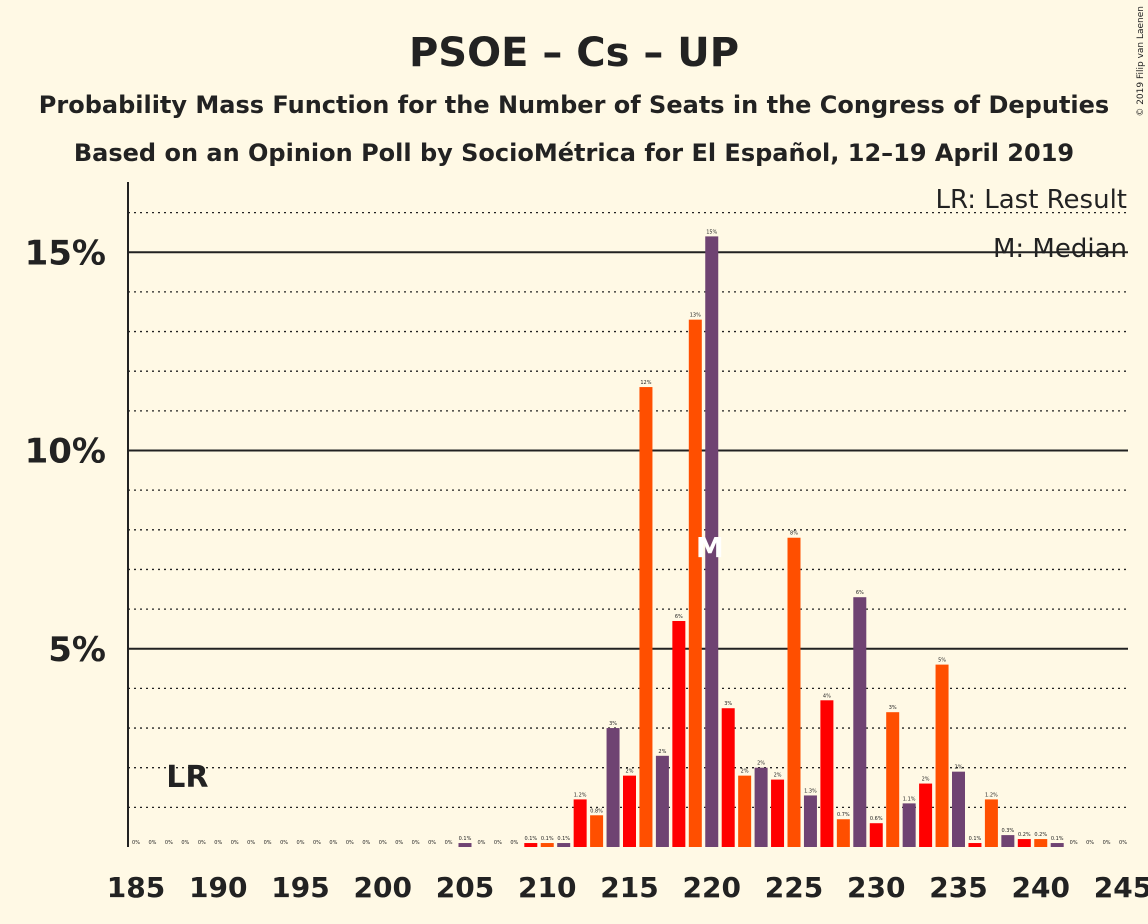 This screenshot has height=924, width=1148. Describe the element at coordinates (794, 534) in the screenshot. I see `bar-value-label: 8%` at that location.